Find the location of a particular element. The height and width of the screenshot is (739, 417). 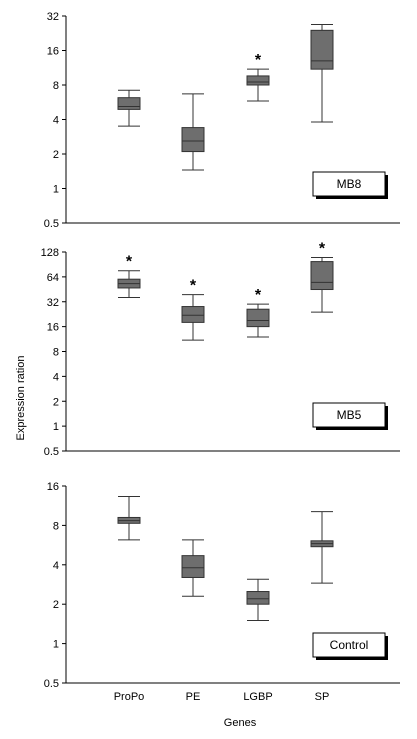

x-tick-label: PE is located at coordinates (193, 697).